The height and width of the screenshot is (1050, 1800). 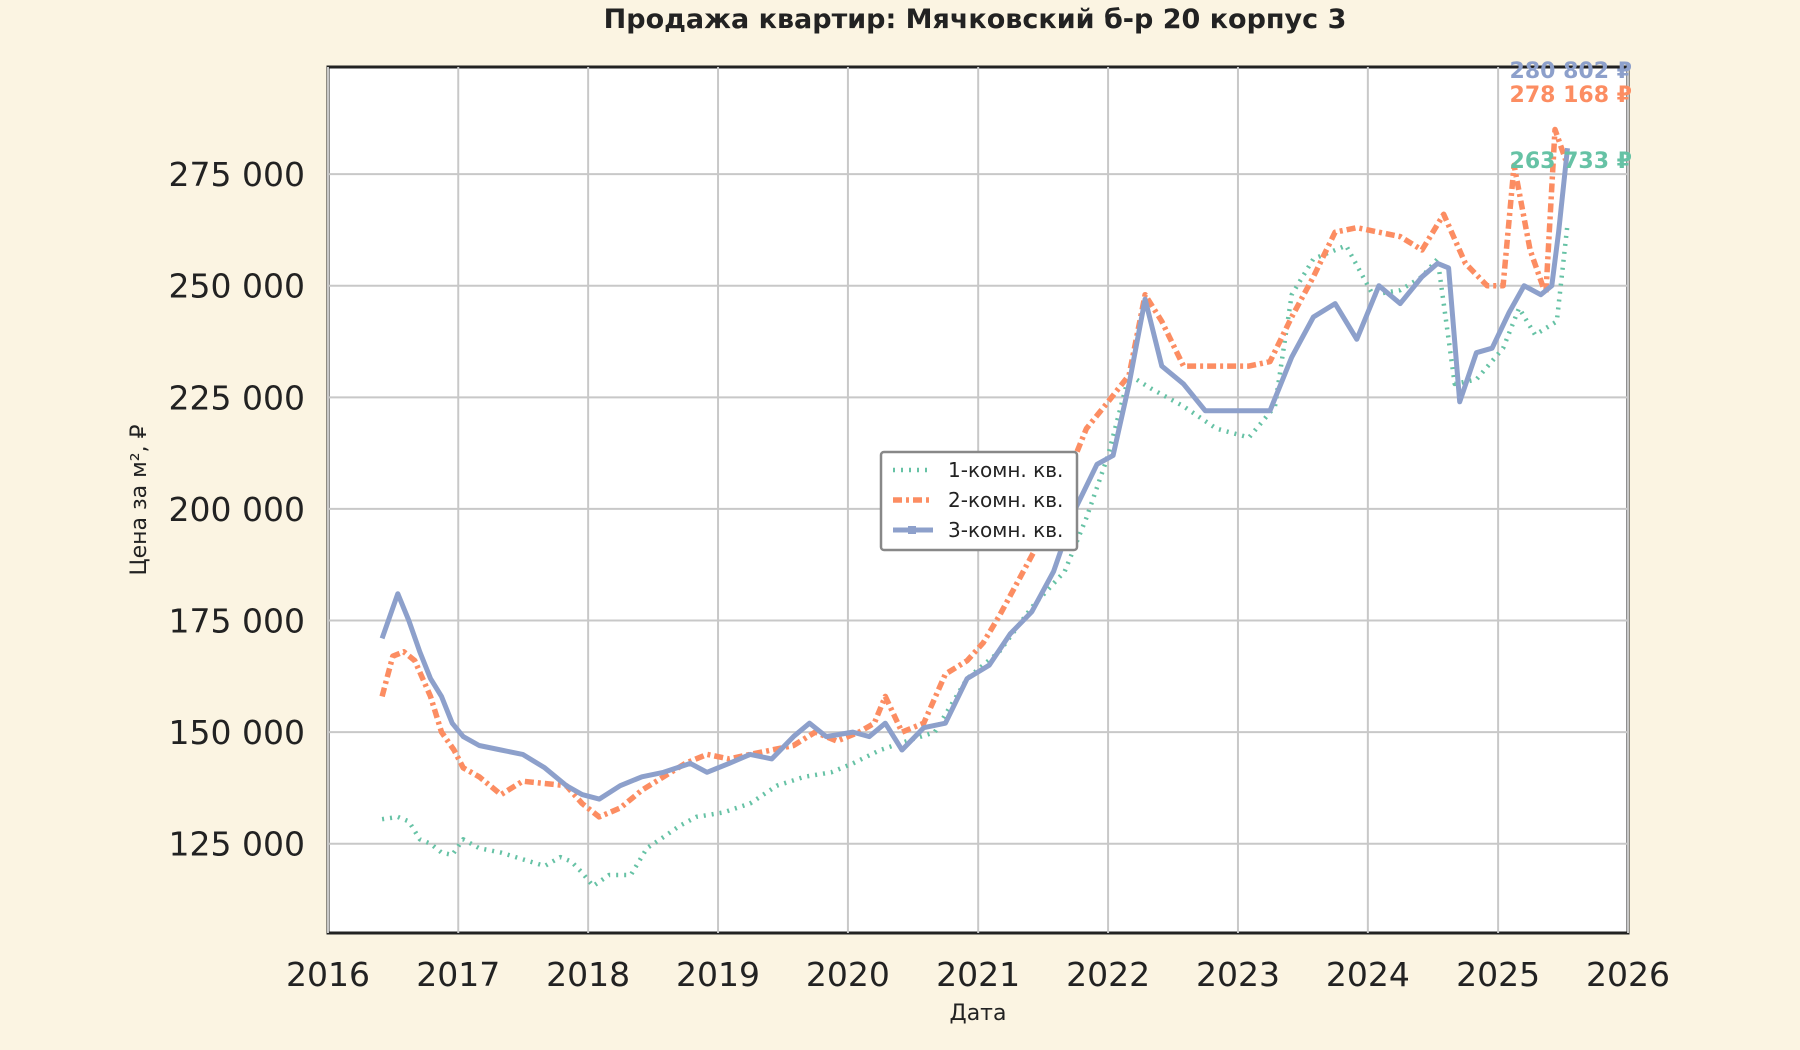 I want to click on end-value-label: 280 802 ₽, so click(x=1571, y=71).